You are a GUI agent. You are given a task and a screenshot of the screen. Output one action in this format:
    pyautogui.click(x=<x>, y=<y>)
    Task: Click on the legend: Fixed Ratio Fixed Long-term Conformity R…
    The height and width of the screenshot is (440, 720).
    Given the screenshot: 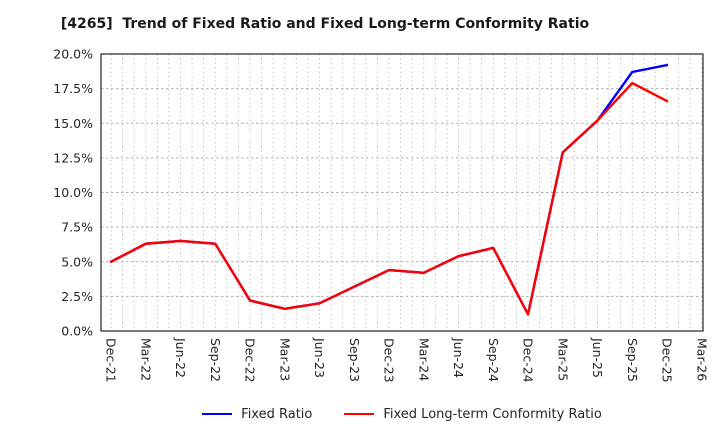 What is the action you would take?
    pyautogui.click(x=402, y=414)
    